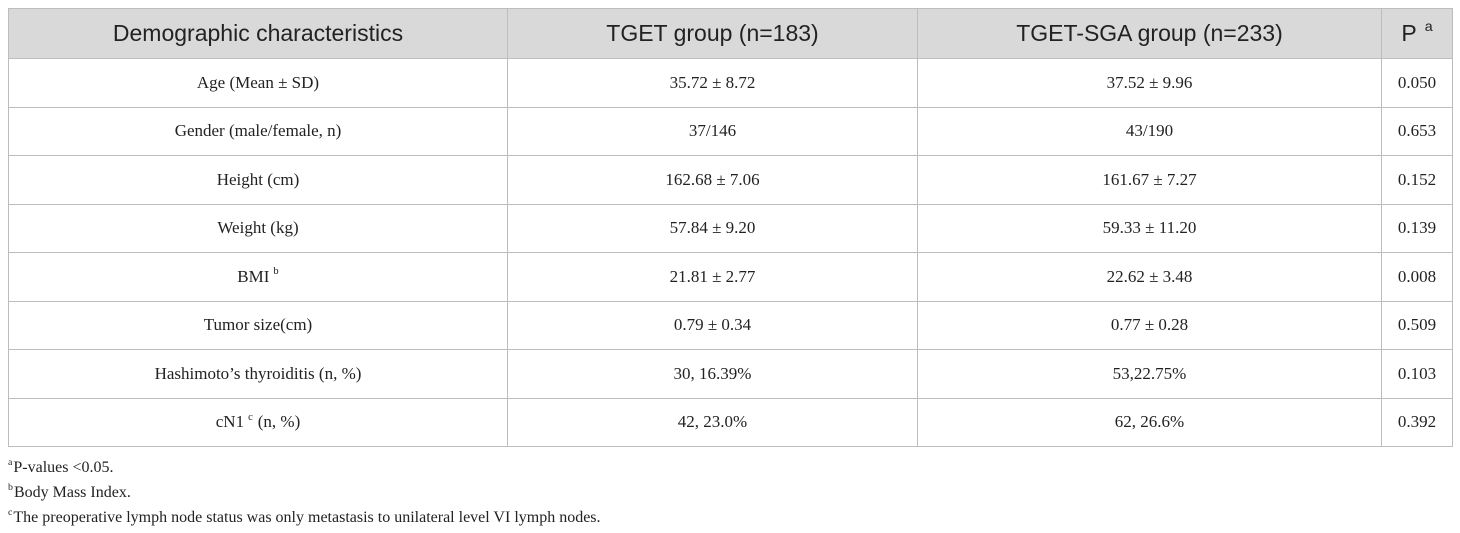 The width and height of the screenshot is (1460, 533). I want to click on cell: 0.509, so click(1417, 325).